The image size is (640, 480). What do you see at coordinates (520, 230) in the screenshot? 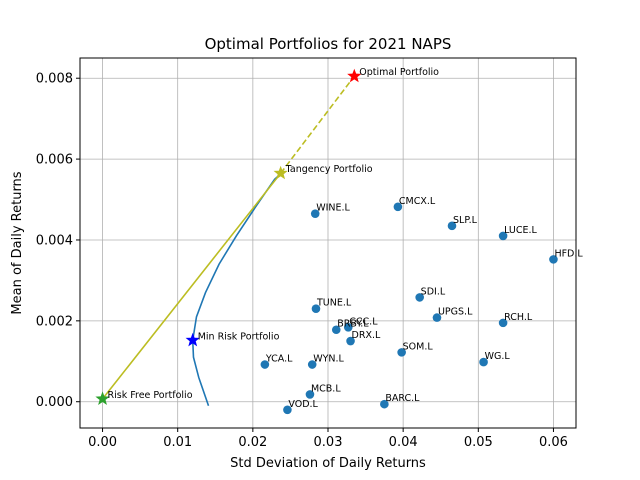
I see `stock-label: LUCE.L` at bounding box center [520, 230].